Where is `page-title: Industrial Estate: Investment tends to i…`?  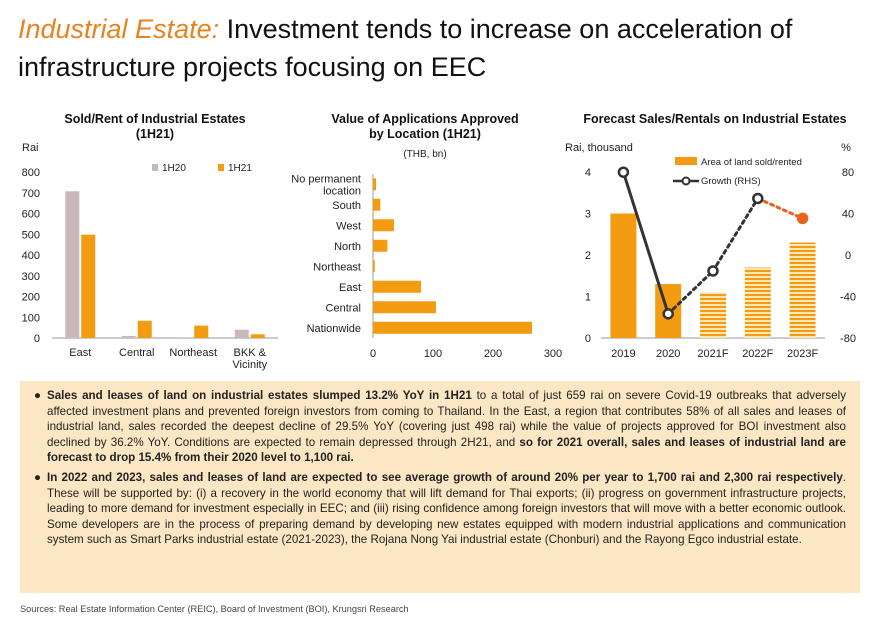
page-title: Industrial Estate: Investment tends to i… is located at coordinates (438, 48).